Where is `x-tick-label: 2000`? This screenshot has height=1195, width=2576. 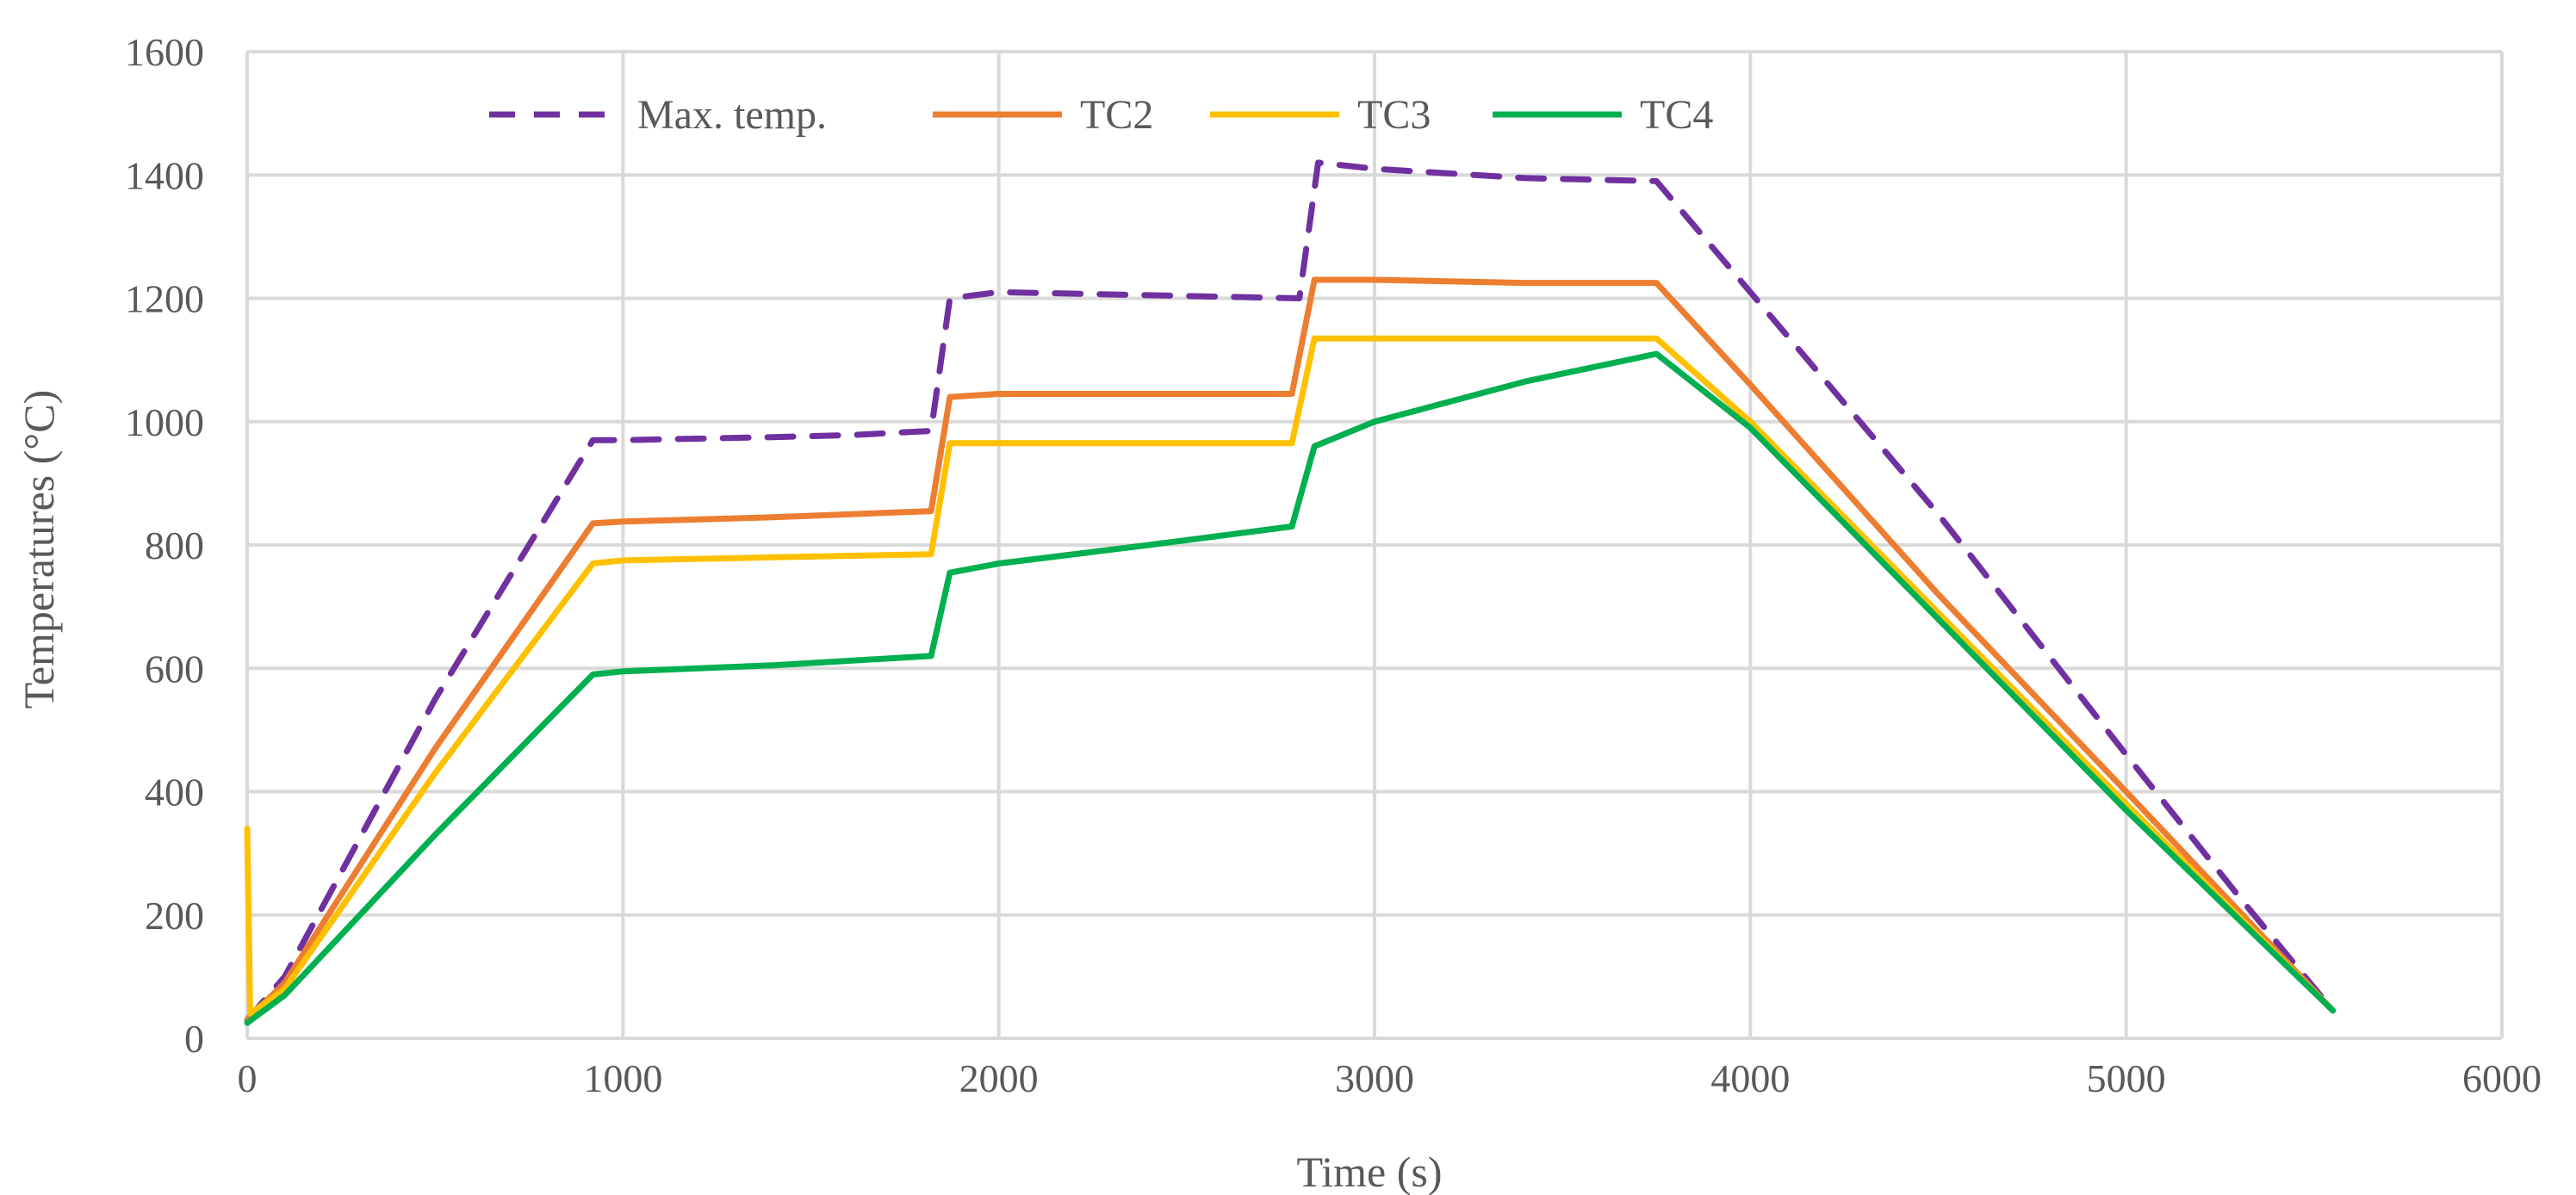
x-tick-label: 2000 is located at coordinates (999, 1078).